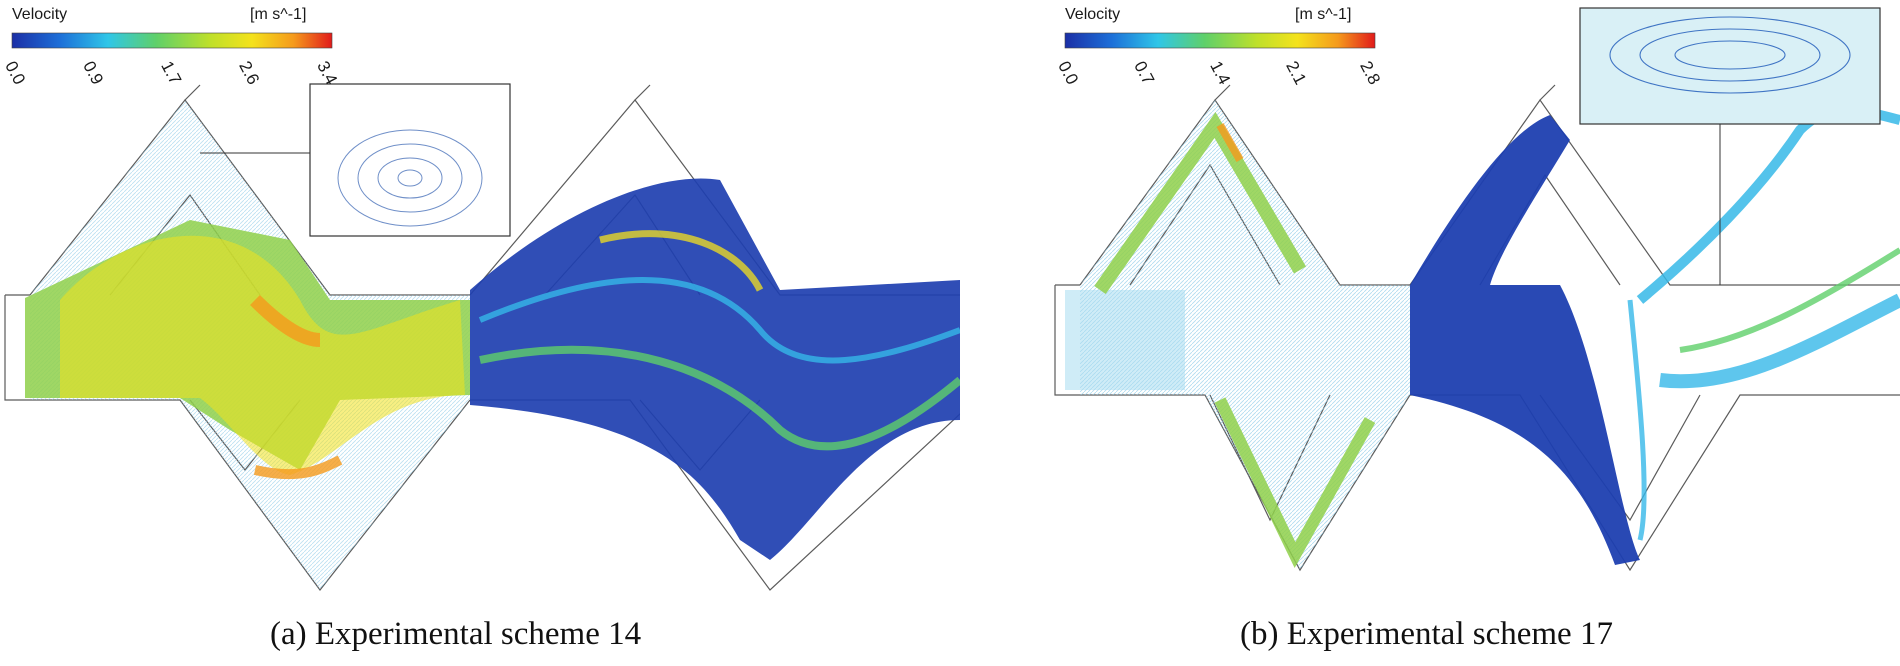 The image size is (1900, 666). Describe the element at coordinates (1200, 203) in the screenshot. I see `jet-upper-b` at that location.